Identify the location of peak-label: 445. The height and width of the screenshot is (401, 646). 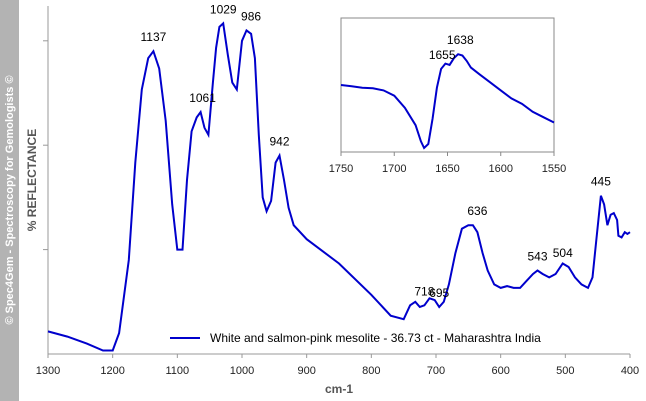
(601, 182).